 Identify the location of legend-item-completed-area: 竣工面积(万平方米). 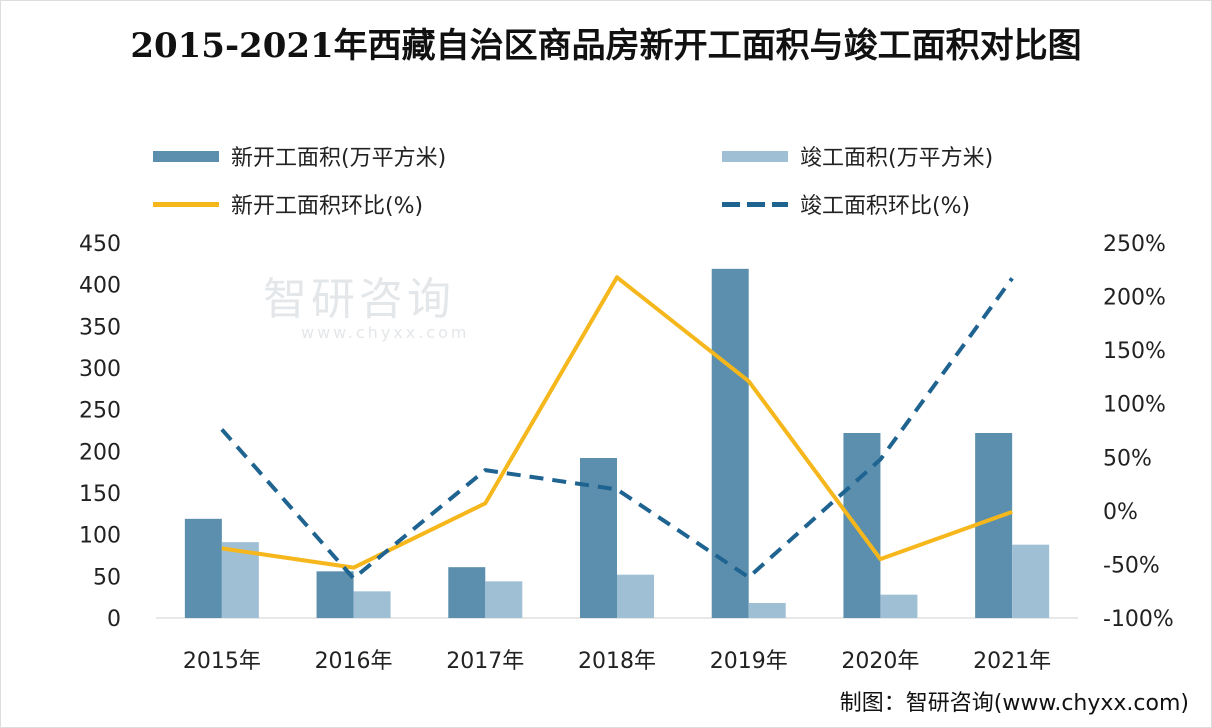
(857, 156).